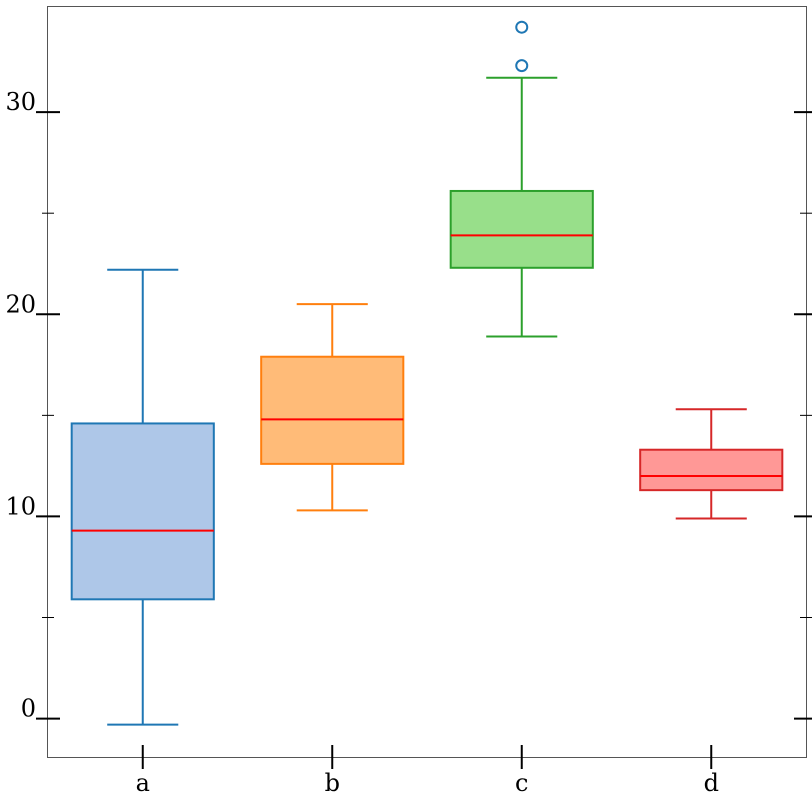 Image resolution: width=812 pixels, height=812 pixels. Describe the element at coordinates (28, 709) in the screenshot. I see `y-tick-label: 0` at that location.